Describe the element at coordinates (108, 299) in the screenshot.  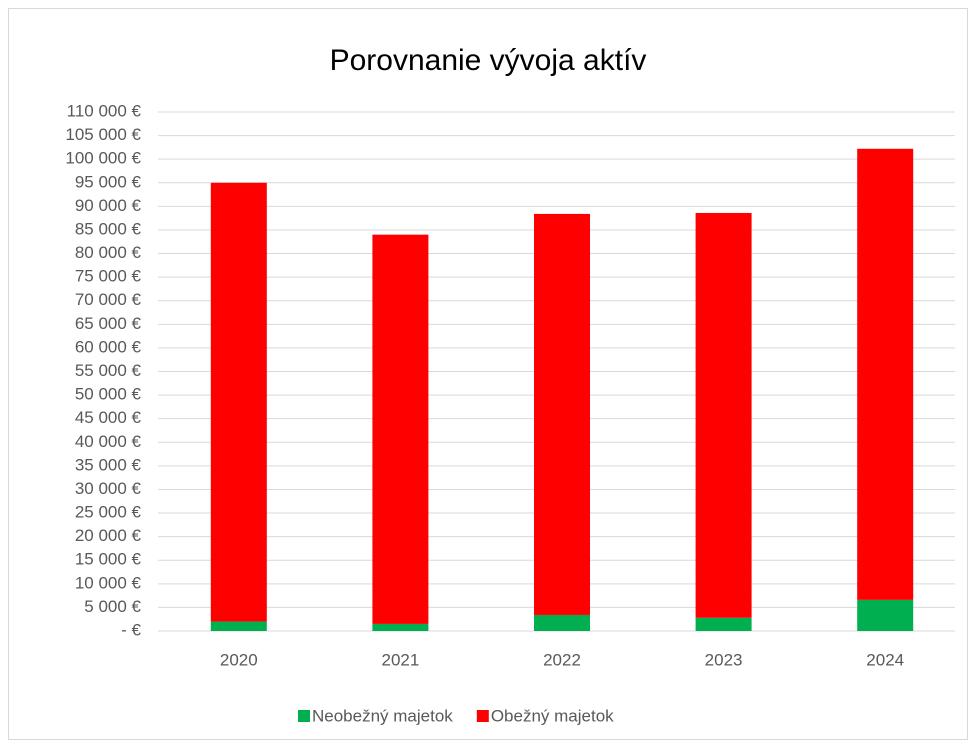
I see `y-tick-label: 70 000 €` at that location.